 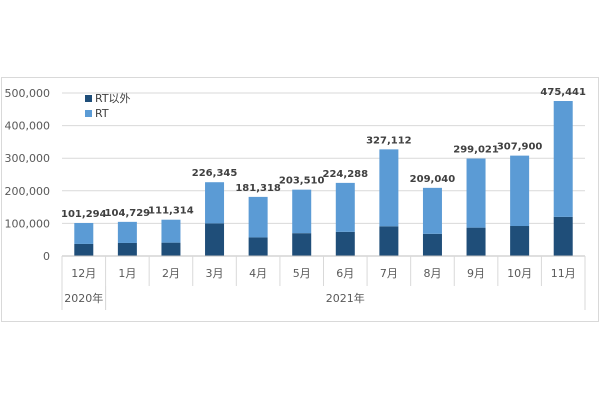 What do you see at coordinates (28, 191) in the screenshot?
I see `y-tick-label: 200,000` at bounding box center [28, 191].